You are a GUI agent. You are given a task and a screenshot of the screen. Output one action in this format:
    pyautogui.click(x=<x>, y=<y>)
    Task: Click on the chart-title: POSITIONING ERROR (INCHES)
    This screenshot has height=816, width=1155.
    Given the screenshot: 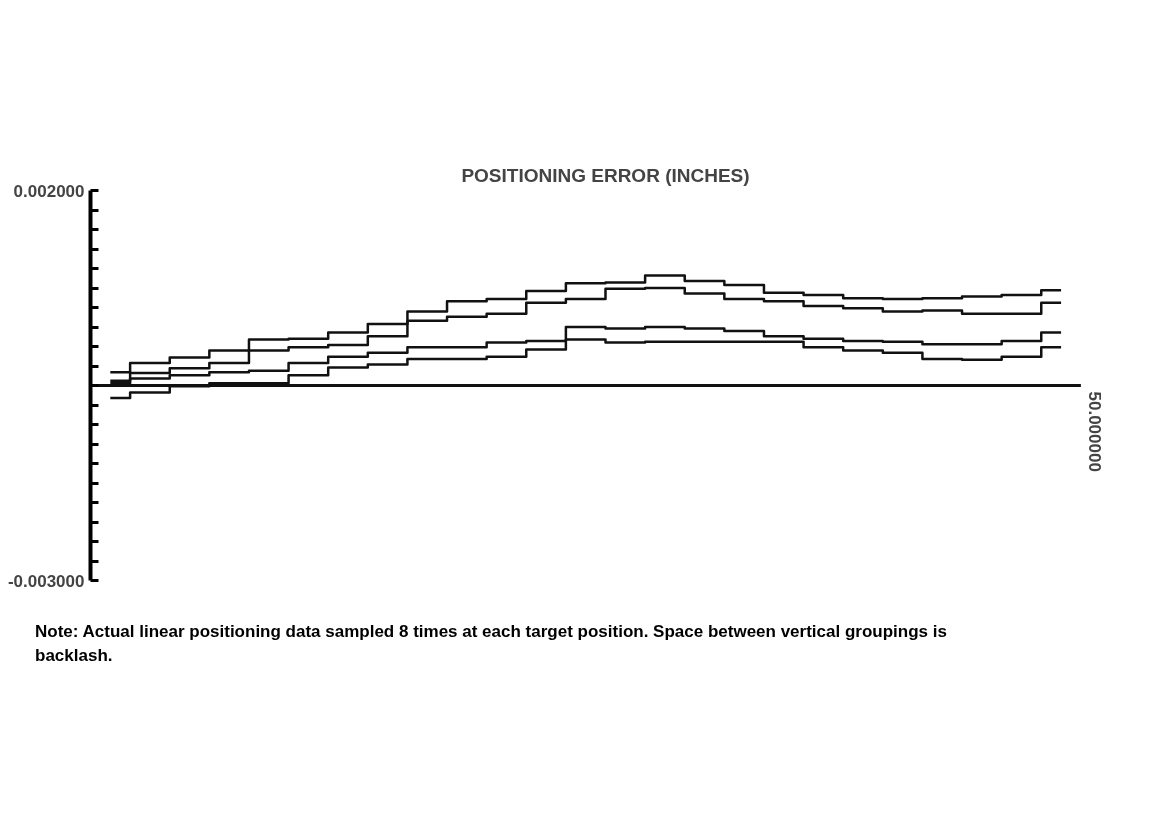 What is the action you would take?
    pyautogui.click(x=605, y=175)
    